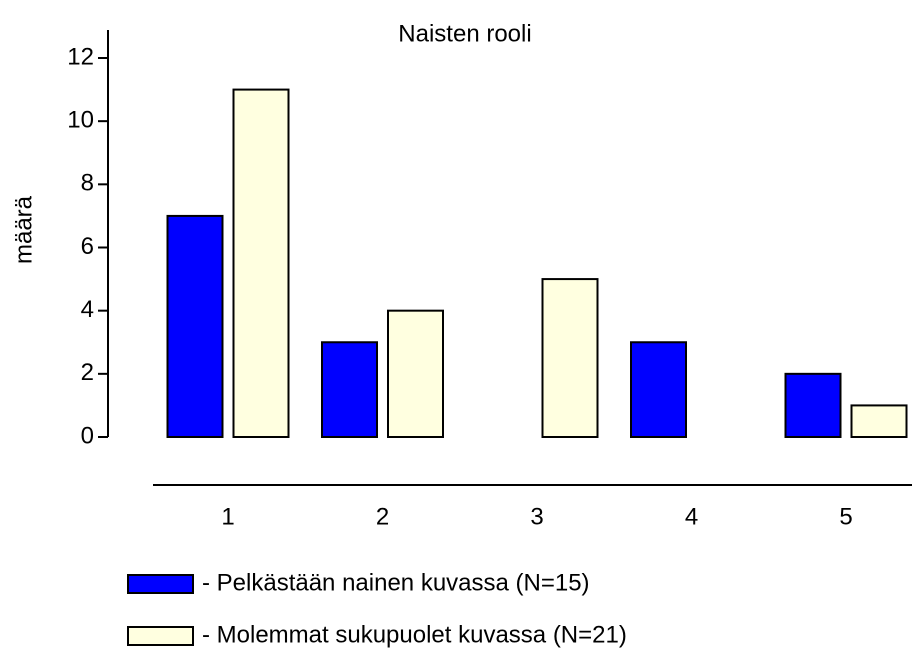  I want to click on y-tick-label: 6, so click(87, 246).